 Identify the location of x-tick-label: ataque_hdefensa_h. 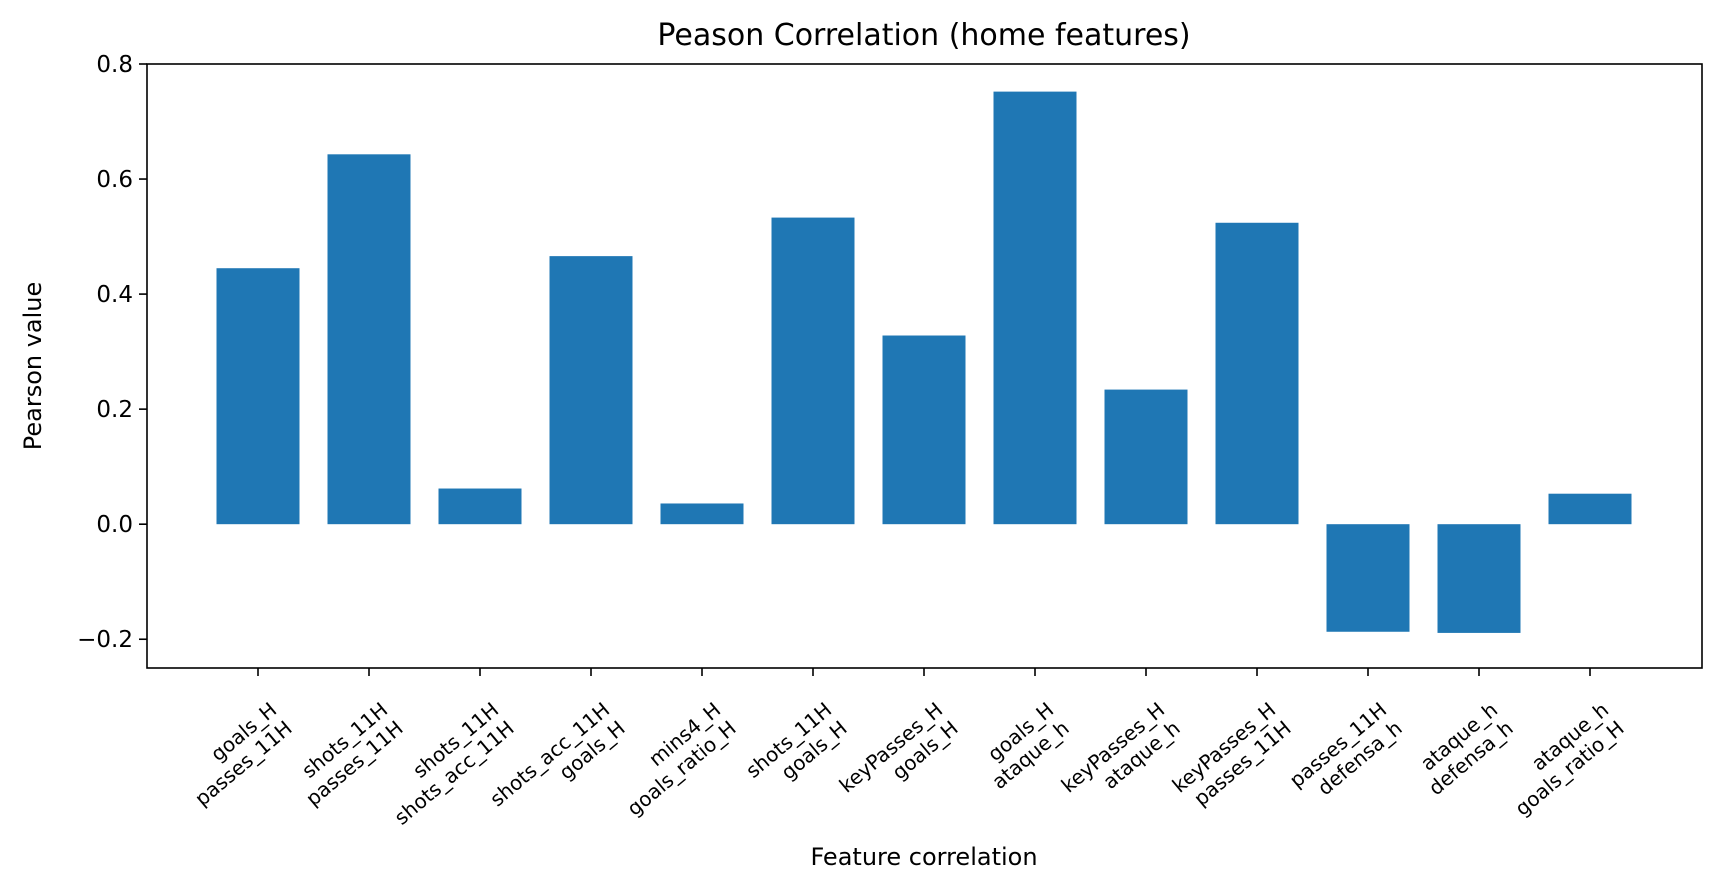
(1462, 748).